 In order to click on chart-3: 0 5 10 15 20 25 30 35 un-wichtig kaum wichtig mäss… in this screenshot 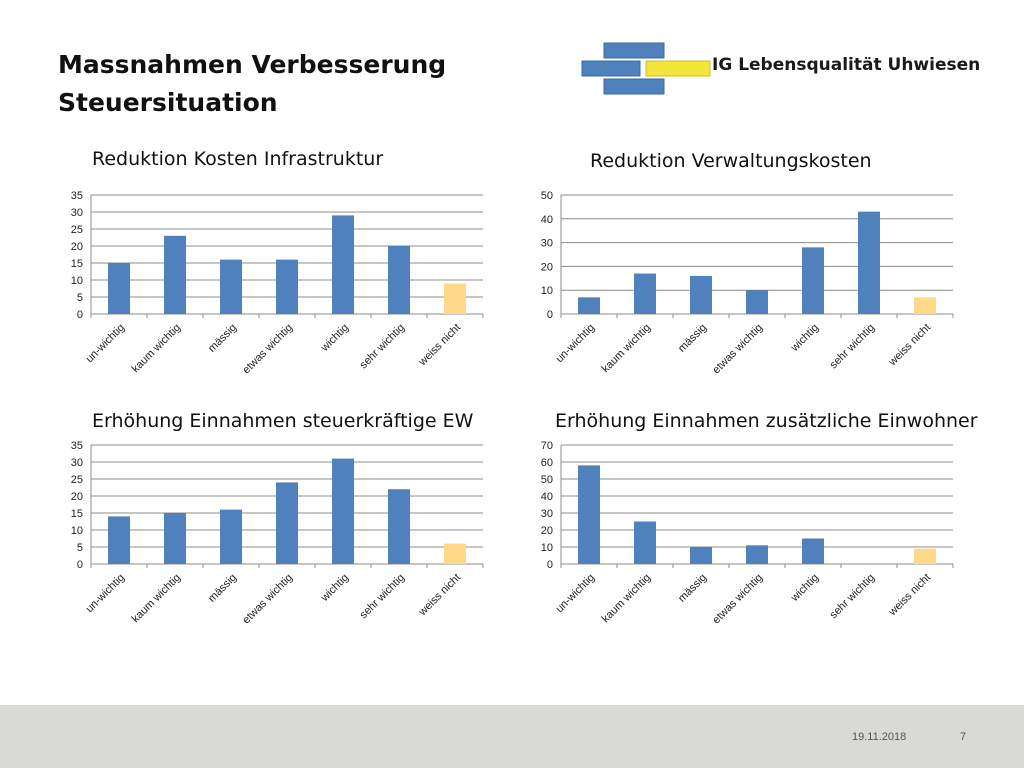, I will do `click(277, 533)`.